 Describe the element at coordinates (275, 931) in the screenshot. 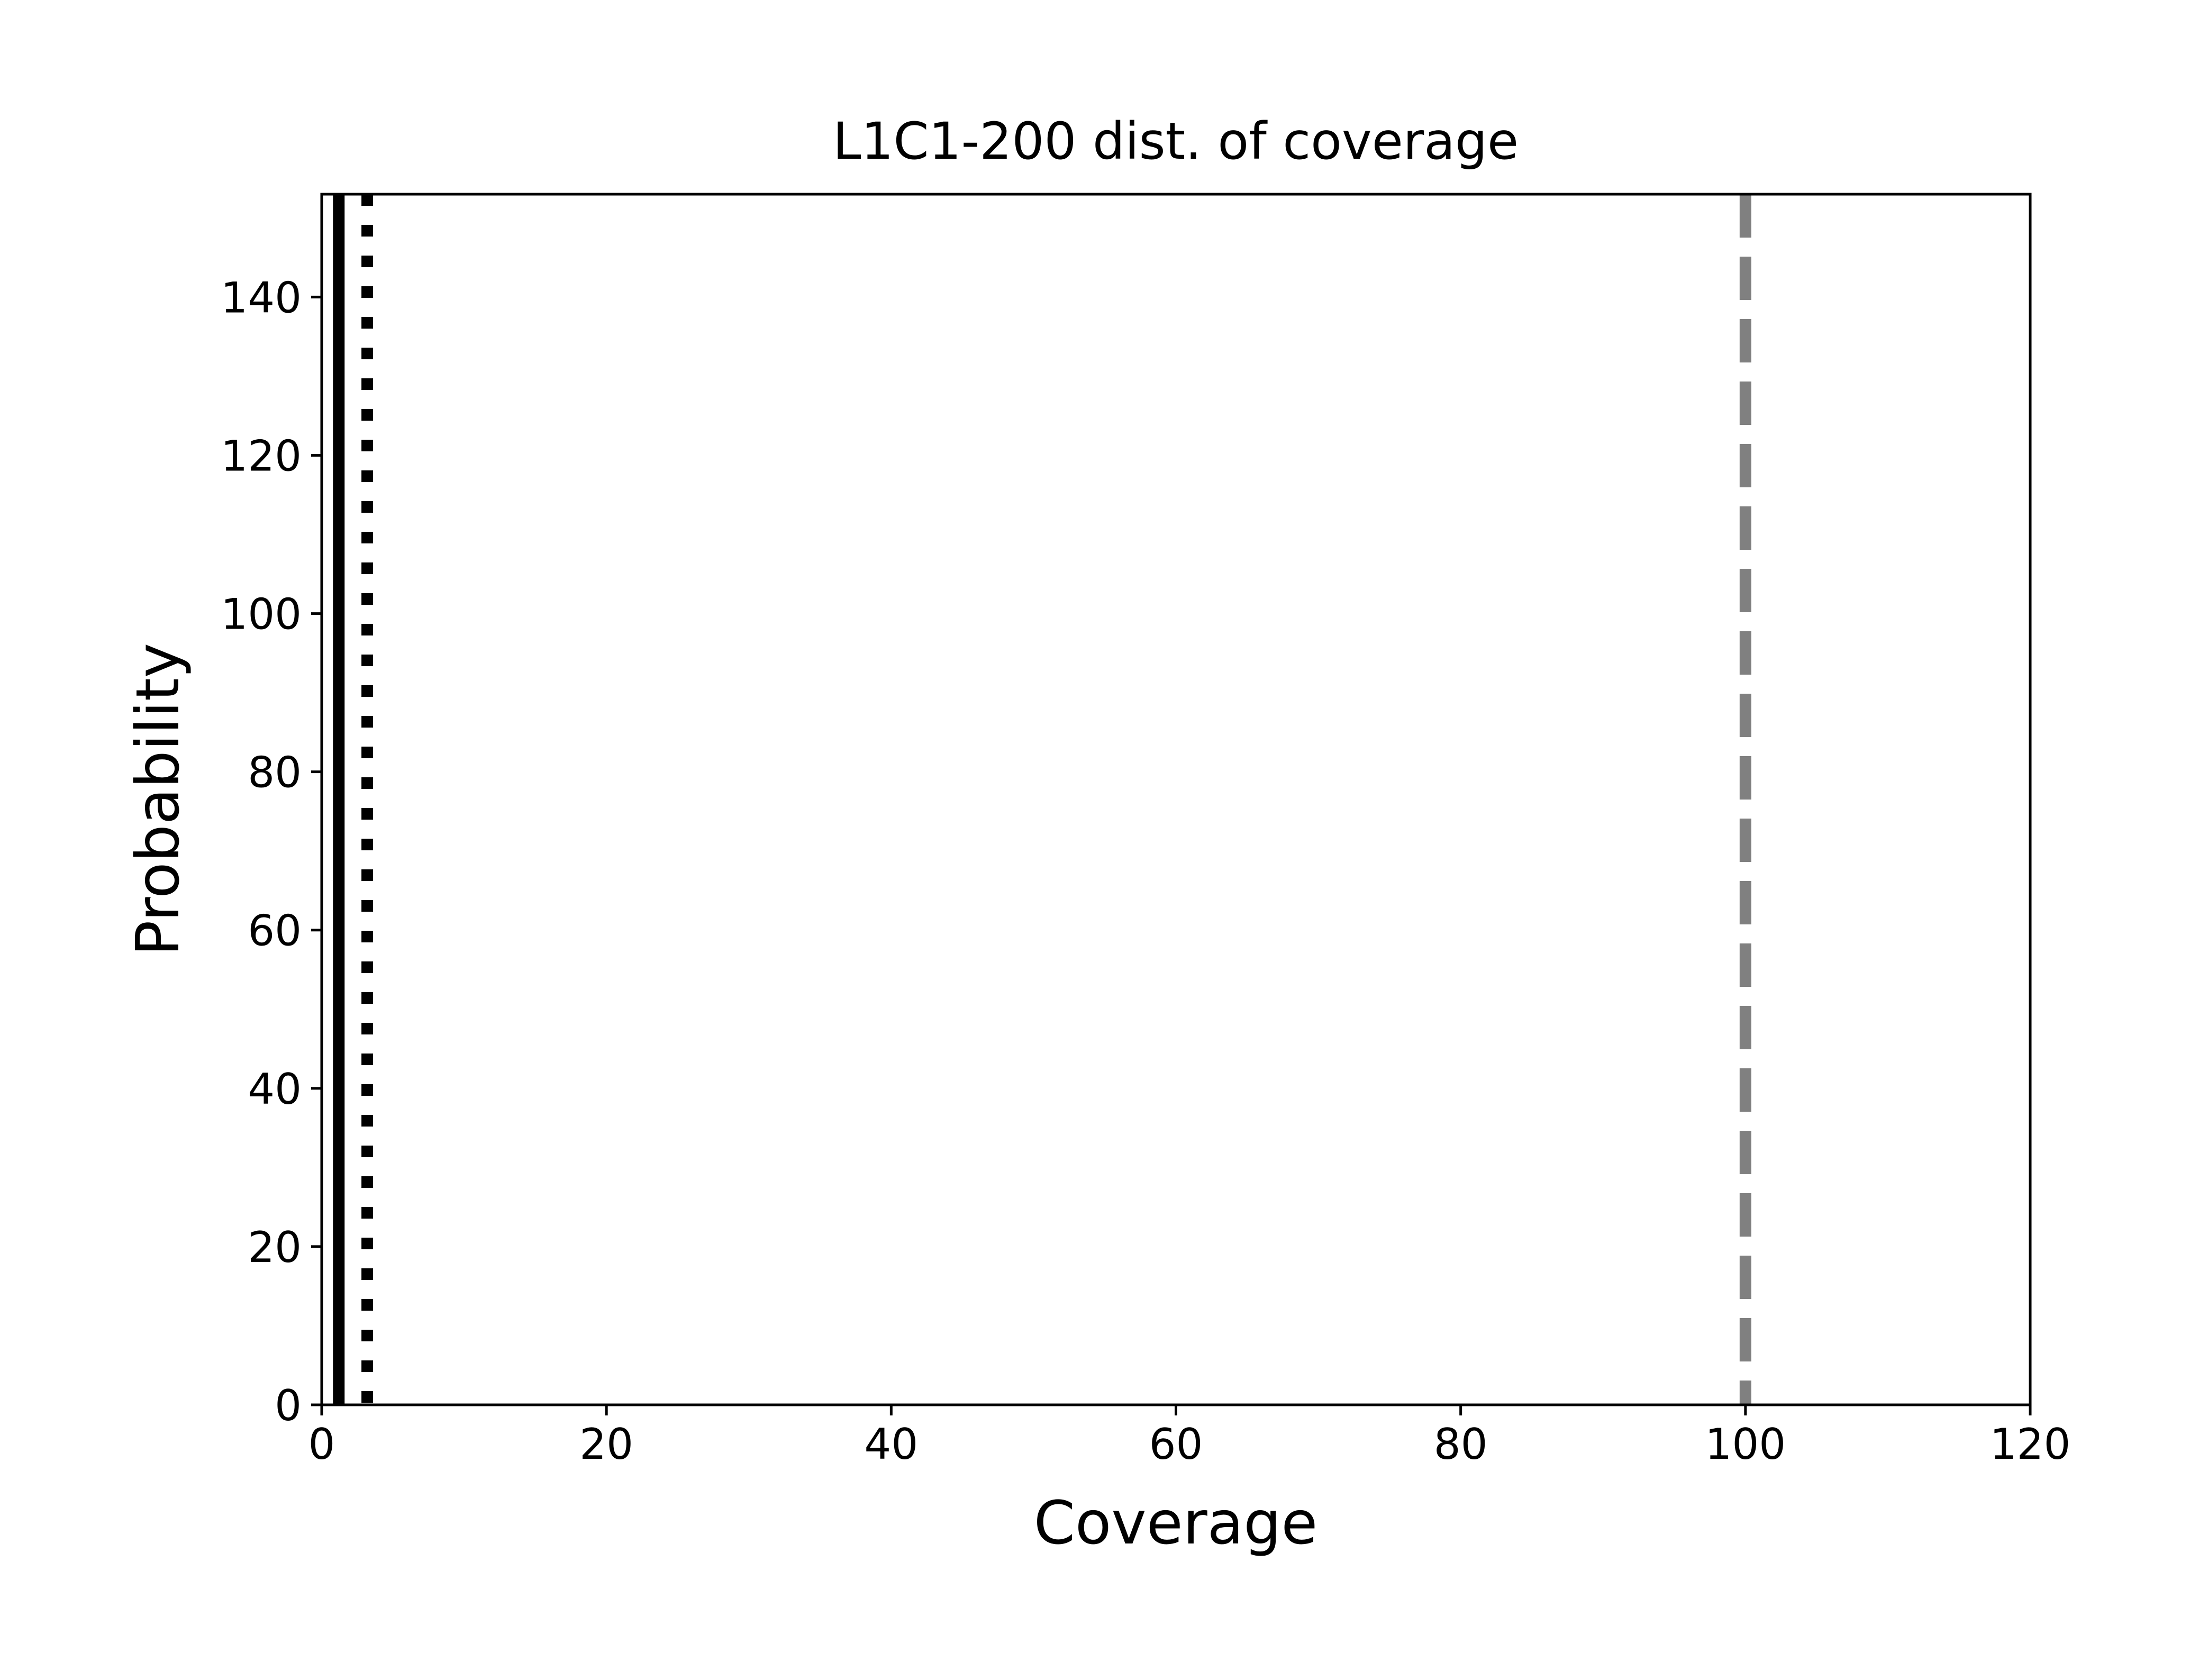

I see `y-tick-label: 60` at that location.